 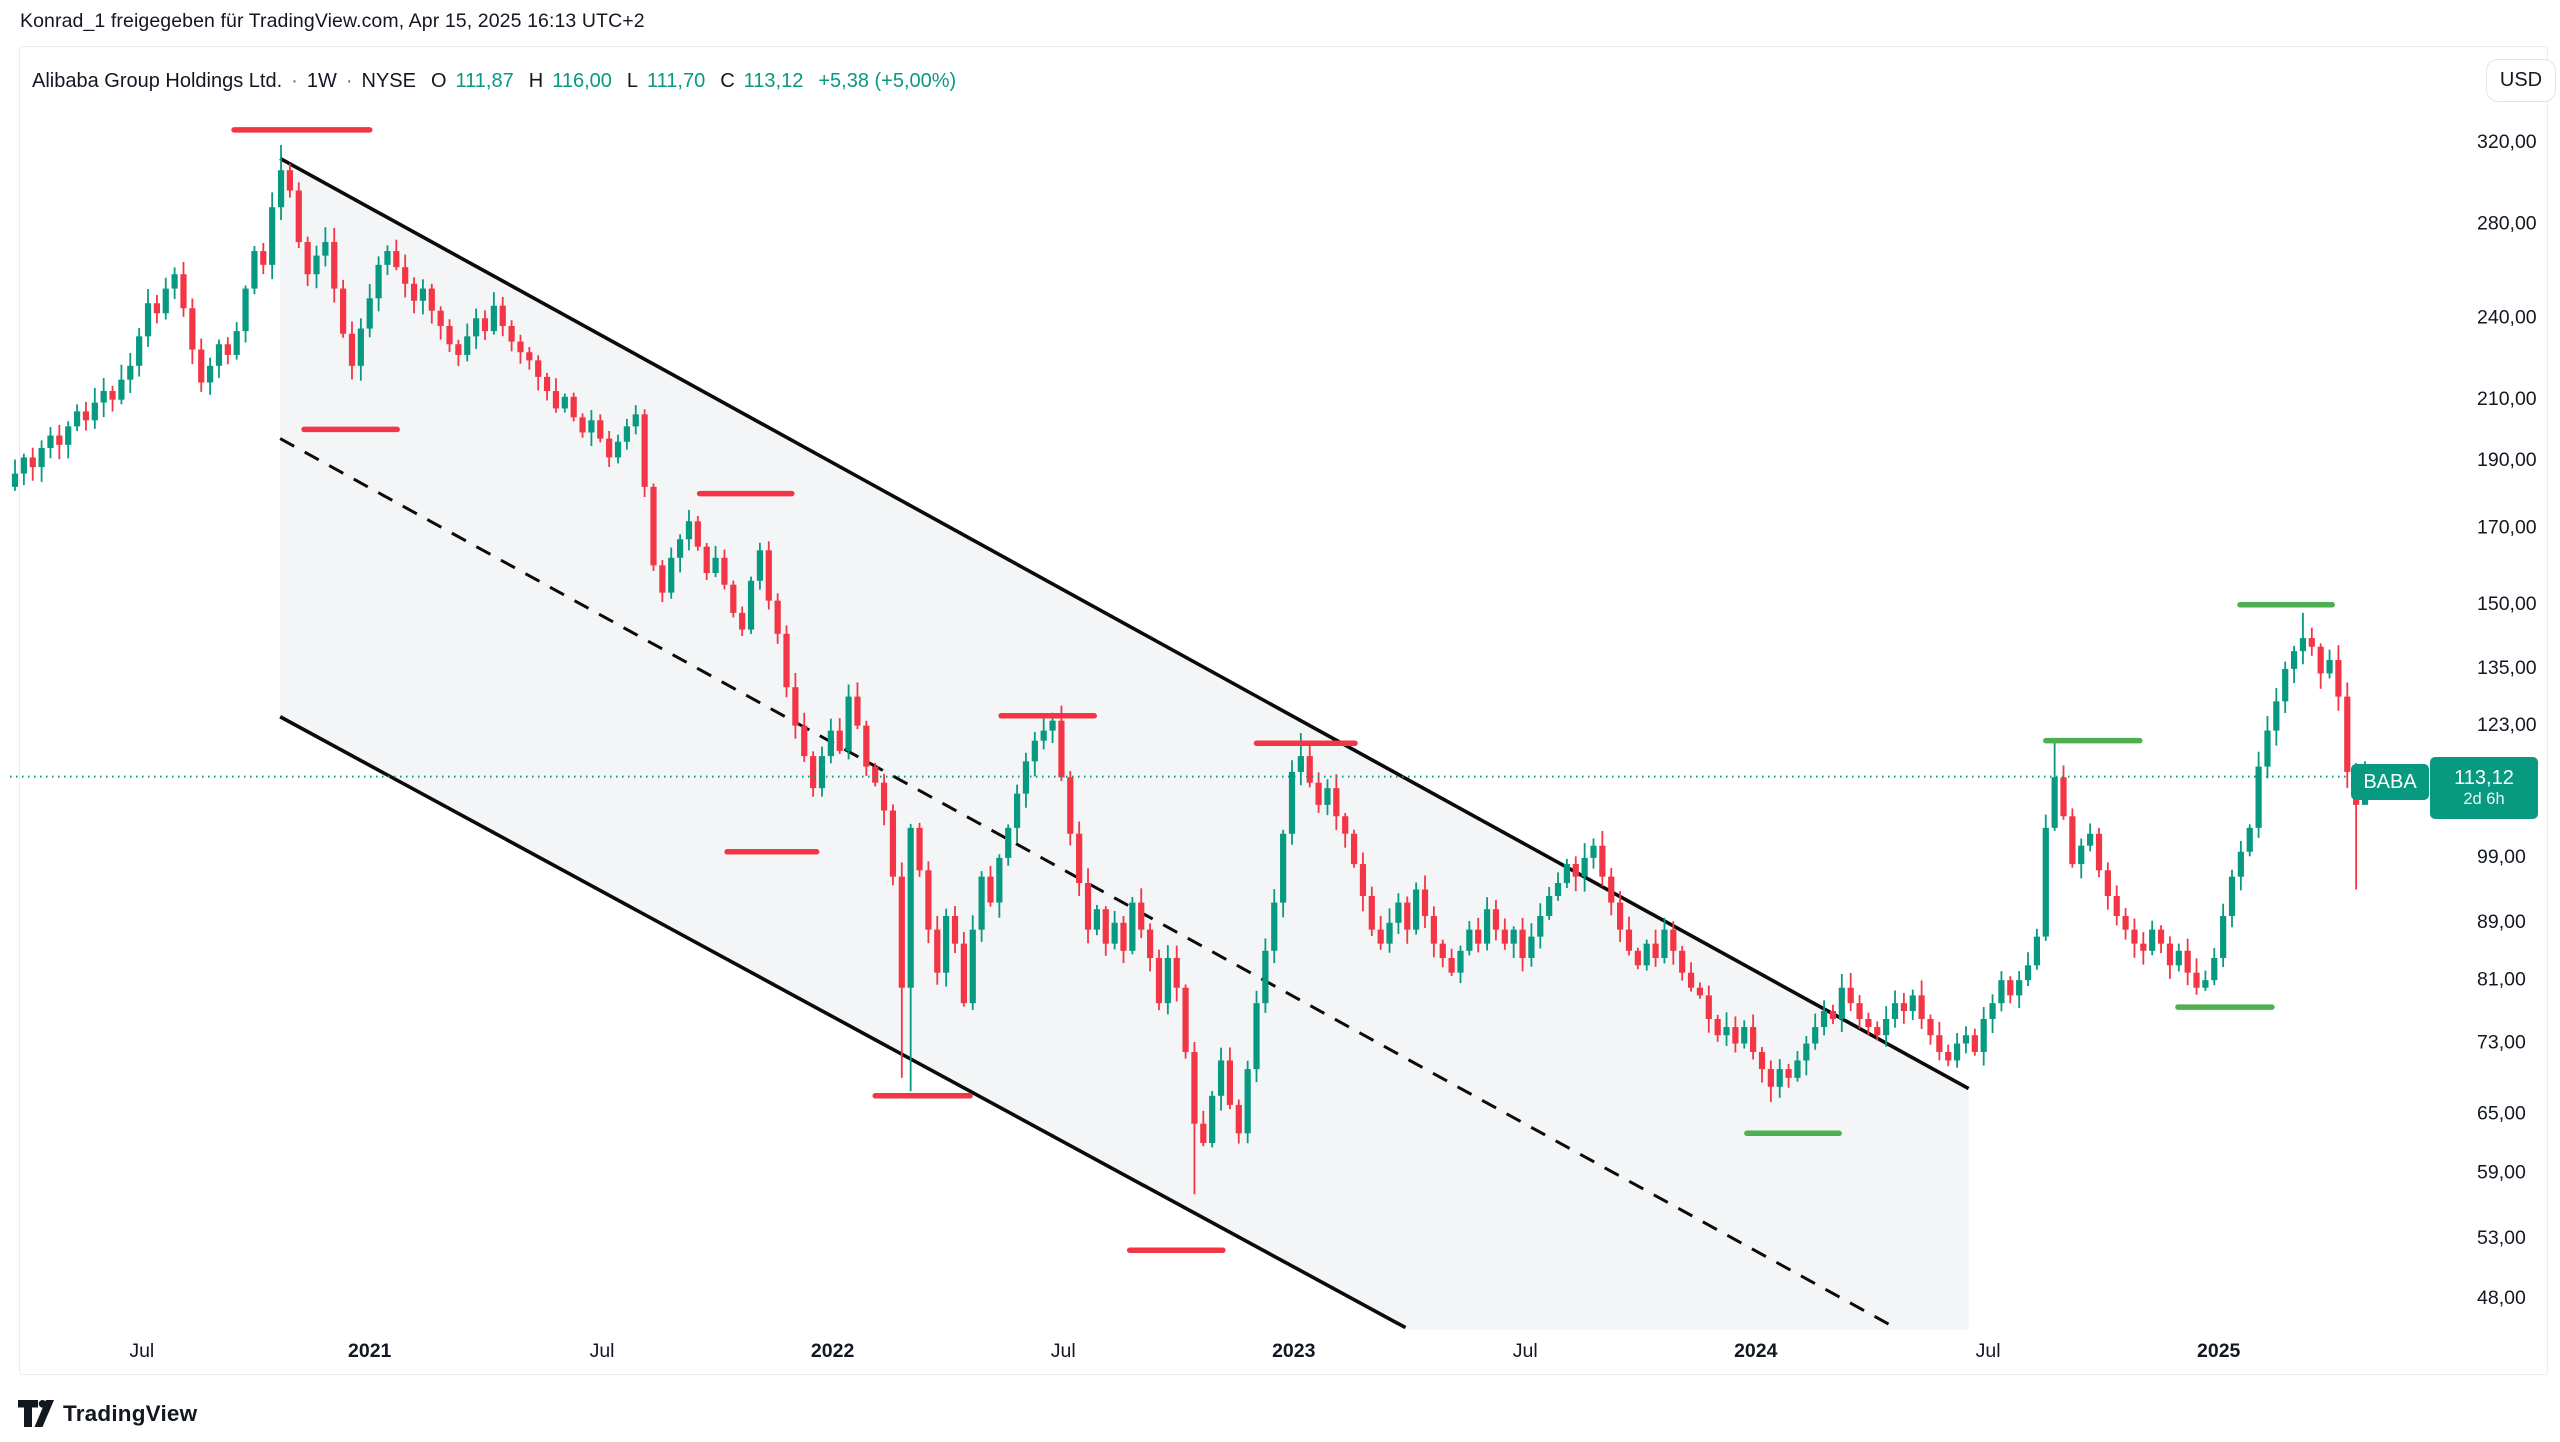 What do you see at coordinates (388, 81) in the screenshot?
I see `exchange-label: NYSE` at bounding box center [388, 81].